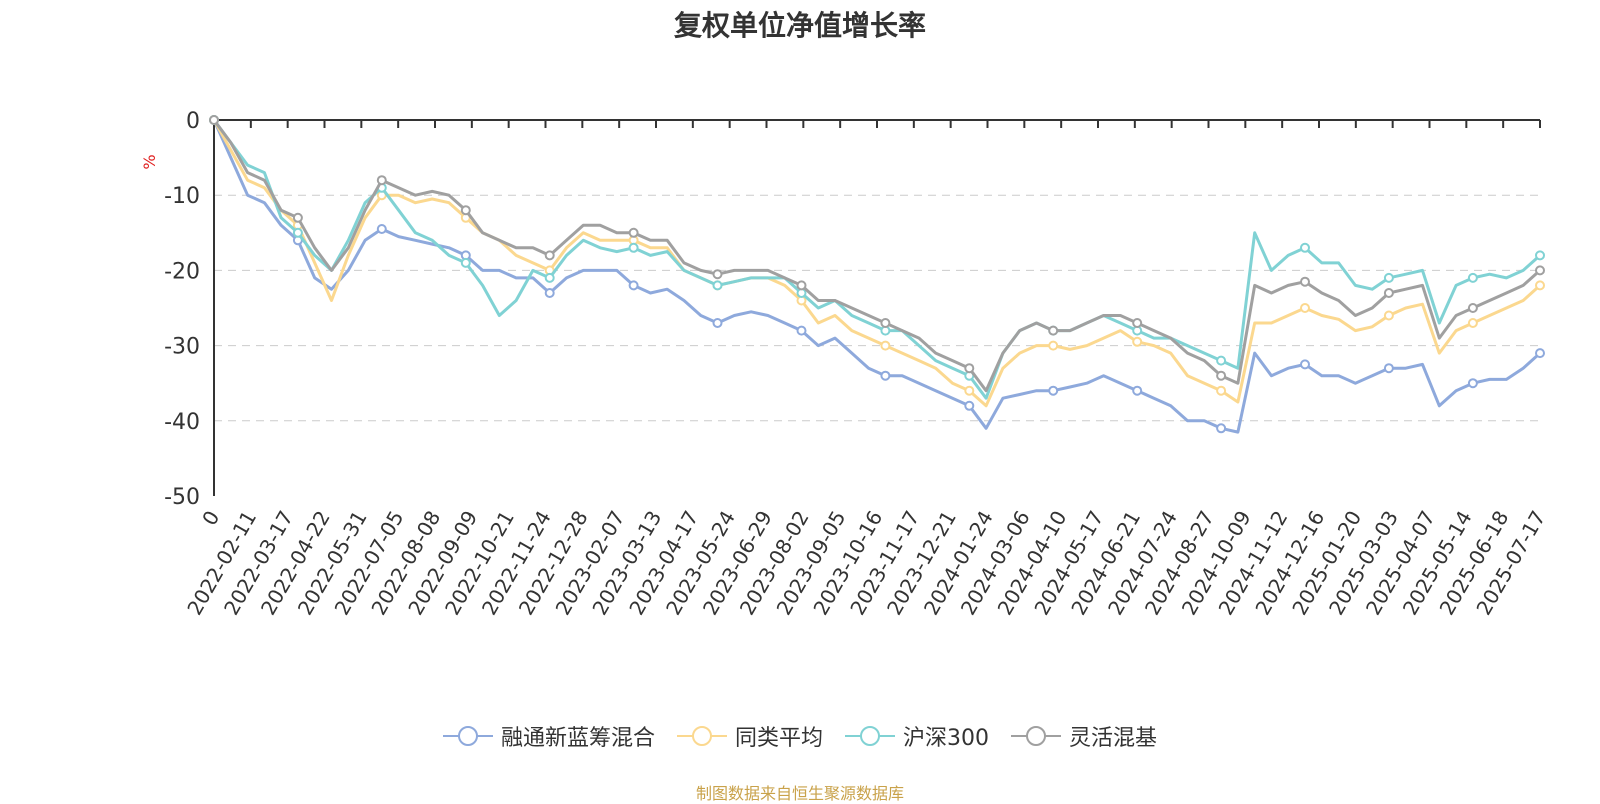 The height and width of the screenshot is (804, 1600). I want to click on y-axis-unit-label: %, so click(149, 161).